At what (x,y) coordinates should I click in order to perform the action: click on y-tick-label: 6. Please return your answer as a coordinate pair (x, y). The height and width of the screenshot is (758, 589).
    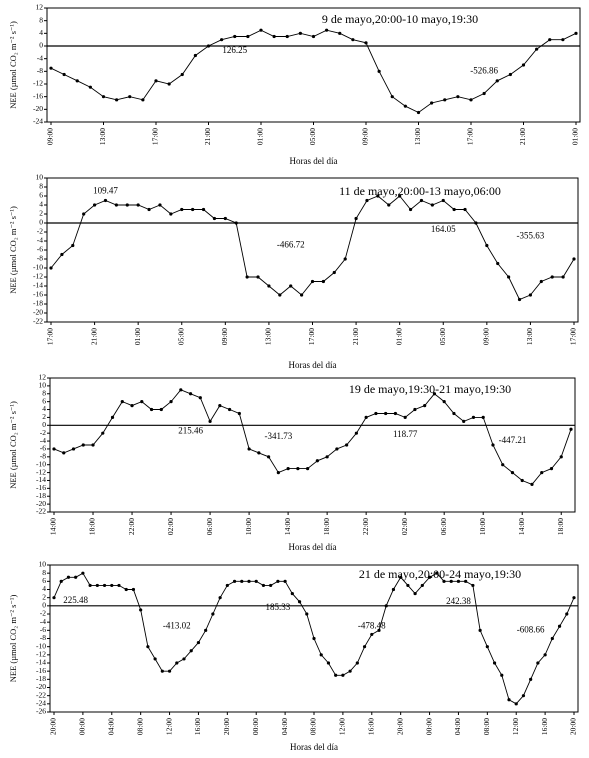
    Looking at the image, I should click on (41, 195).